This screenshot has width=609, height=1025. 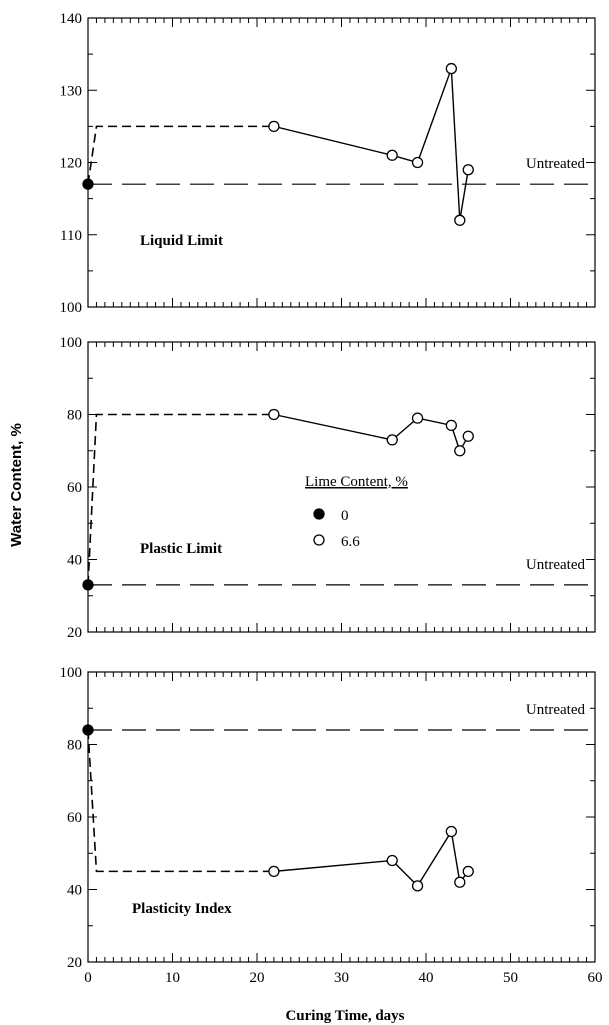 What do you see at coordinates (71, 19) in the screenshot?
I see `y-tick-label: 140` at bounding box center [71, 19].